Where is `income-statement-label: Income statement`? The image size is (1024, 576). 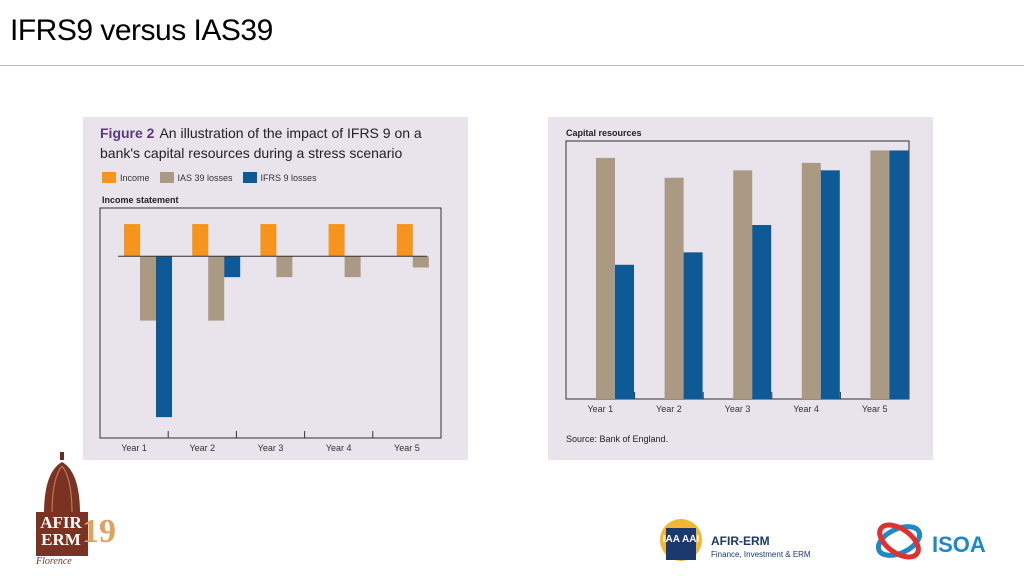 income-statement-label: Income statement is located at coordinates (140, 200).